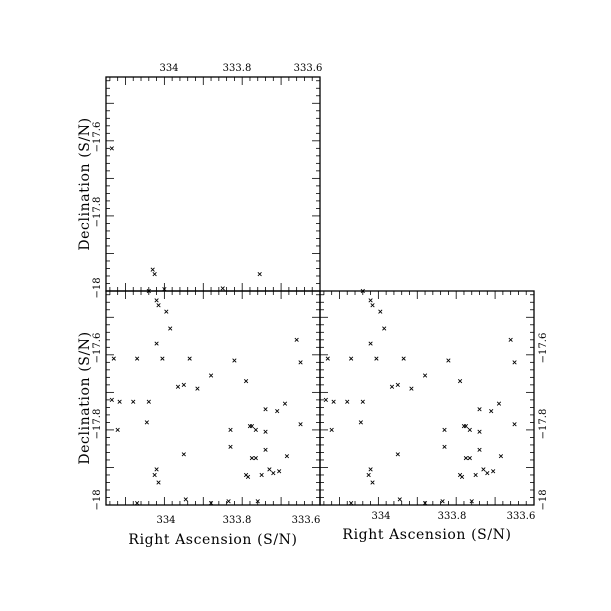 This screenshot has width=611, height=611. I want to click on bottom-right-xlabel: Right Ascension (S/N), so click(426, 535).